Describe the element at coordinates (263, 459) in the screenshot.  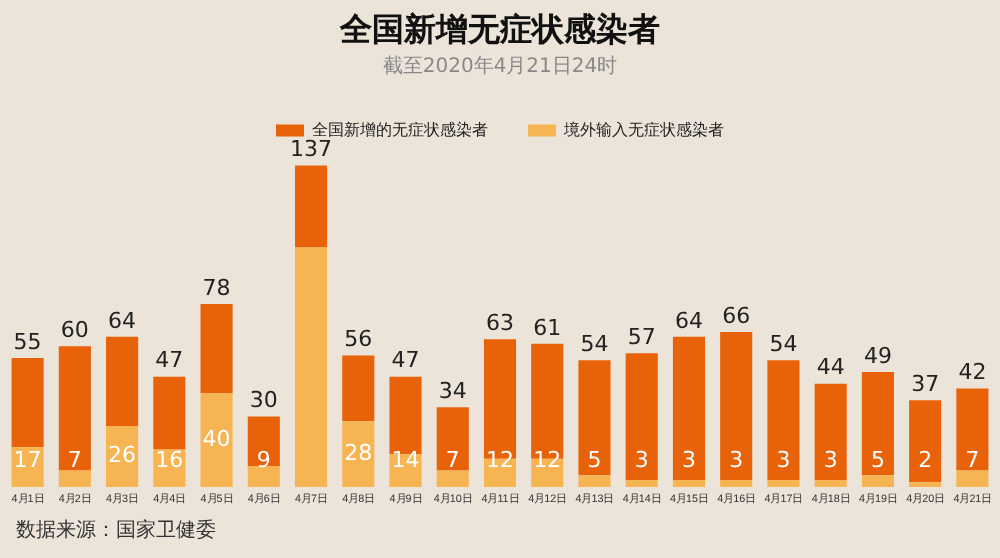
I see `data-label: 9` at that location.